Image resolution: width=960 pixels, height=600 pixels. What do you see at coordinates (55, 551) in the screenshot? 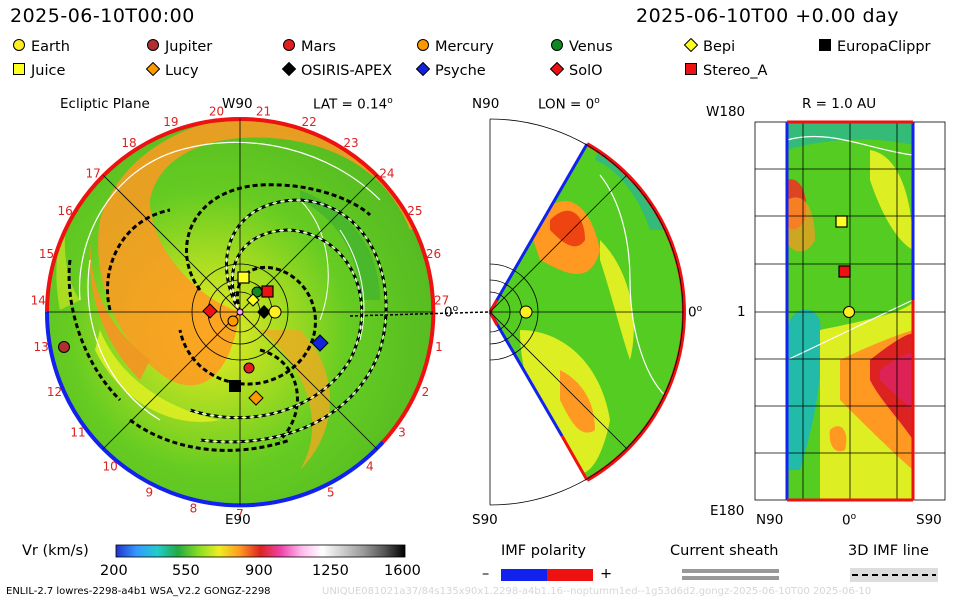
I see `colorbar-label: Vr (km/s)` at bounding box center [55, 551].